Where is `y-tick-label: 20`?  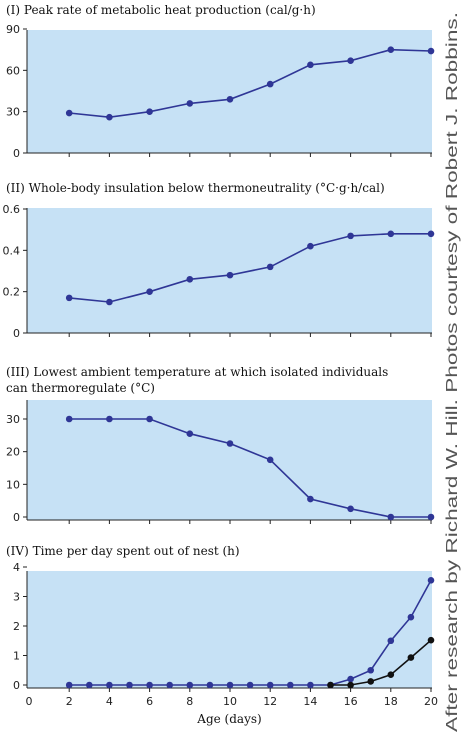
y-tick-label: 20 is located at coordinates (13, 452).